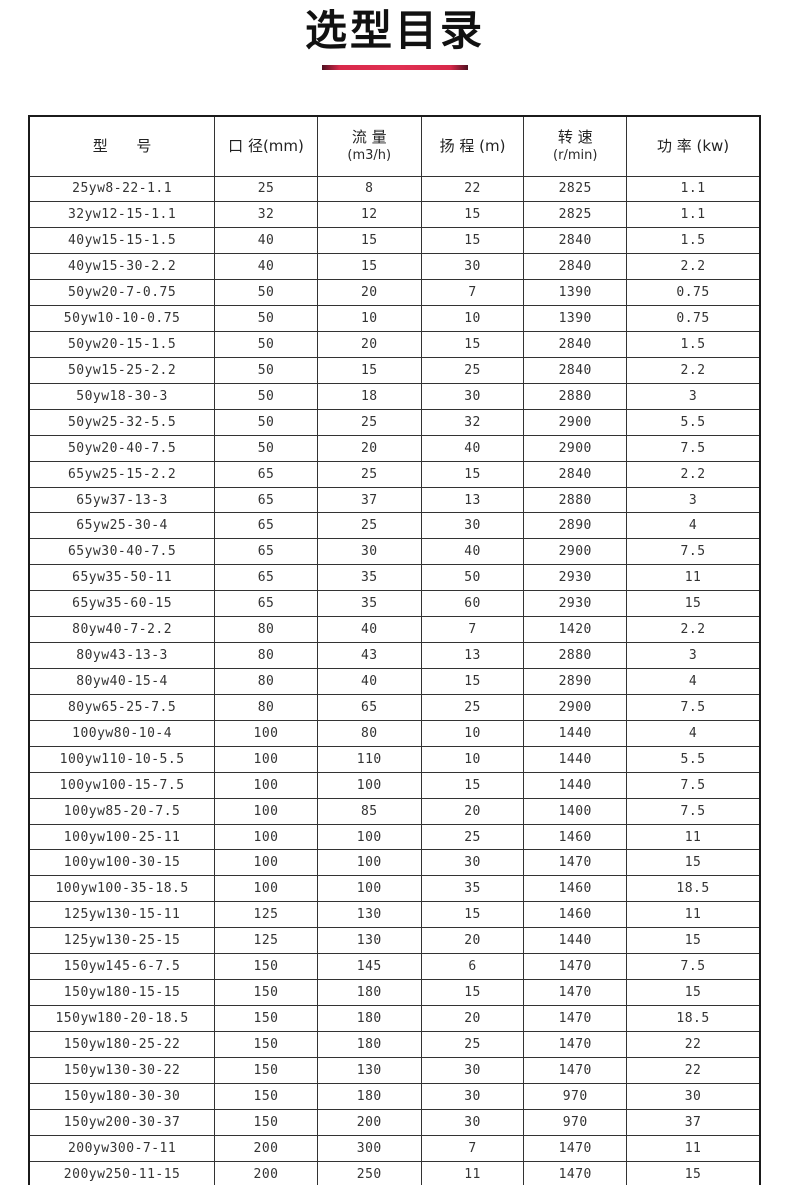 The image size is (790, 1185). Describe the element at coordinates (575, 526) in the screenshot. I see `cell-speed_rpm: 2890` at that location.